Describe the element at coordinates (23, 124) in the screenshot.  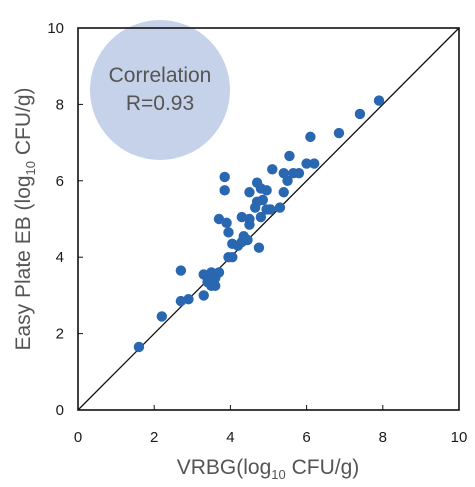
I see `y-axis-label-suffix: CFU/g)` at that location.